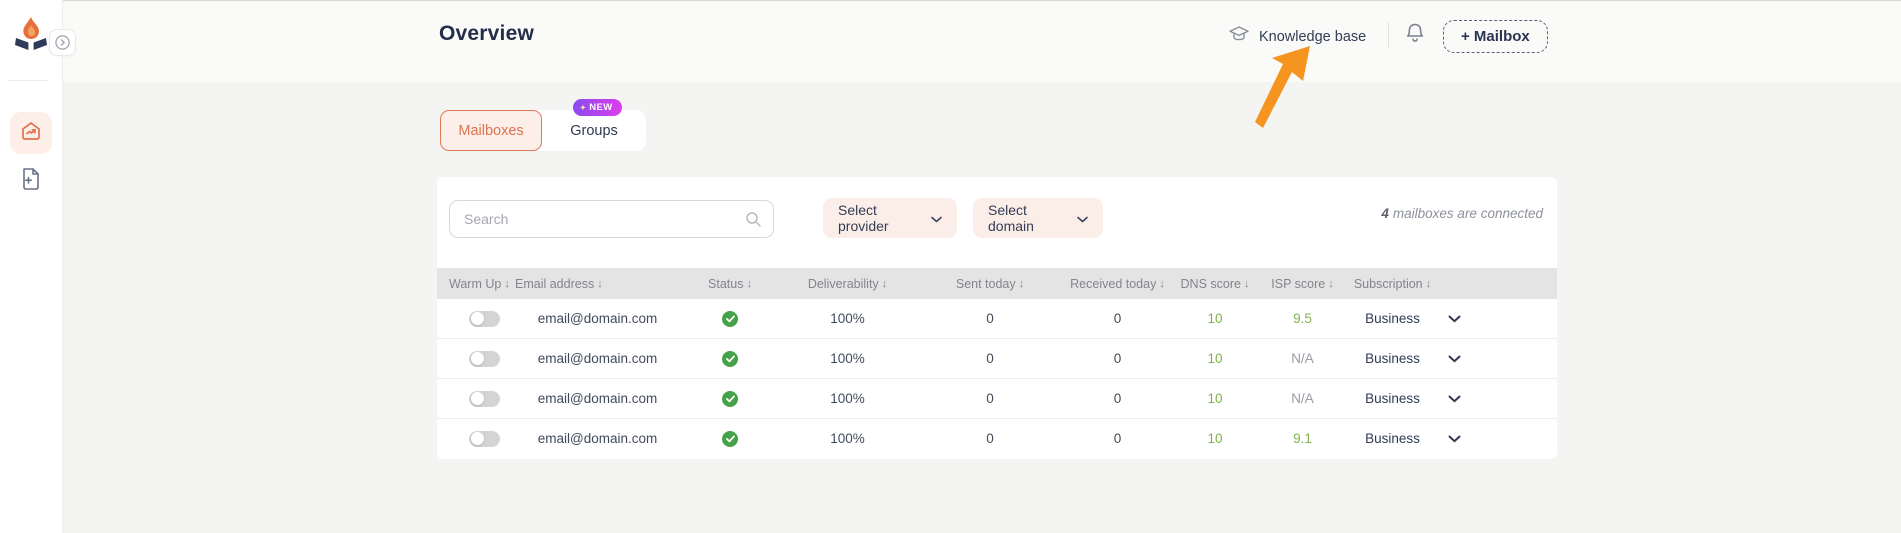  I want to click on tab-mailboxes: Mailboxes, so click(491, 130).